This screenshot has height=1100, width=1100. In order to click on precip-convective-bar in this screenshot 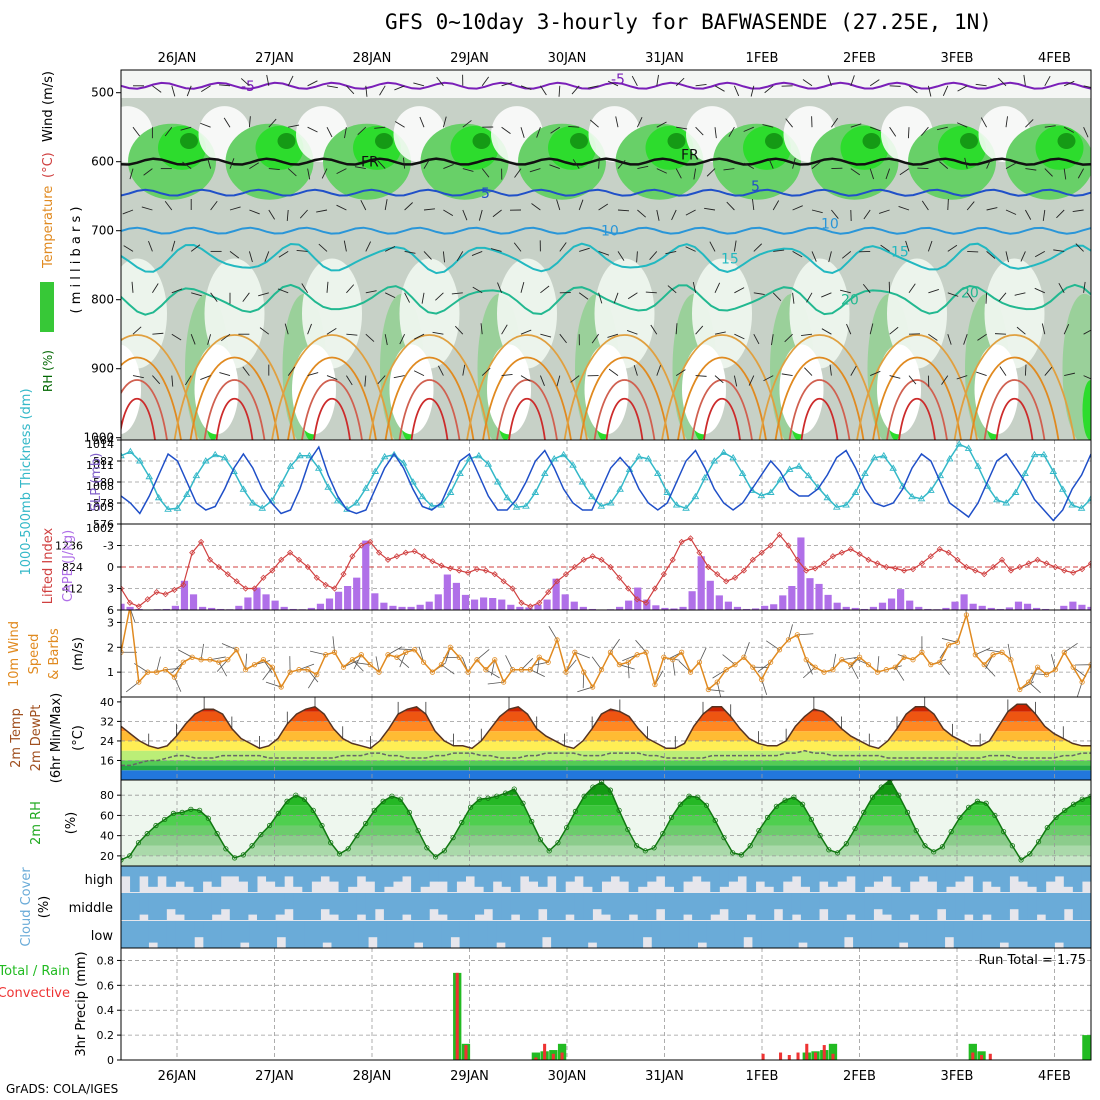, I will do `click(466, 1052)`.